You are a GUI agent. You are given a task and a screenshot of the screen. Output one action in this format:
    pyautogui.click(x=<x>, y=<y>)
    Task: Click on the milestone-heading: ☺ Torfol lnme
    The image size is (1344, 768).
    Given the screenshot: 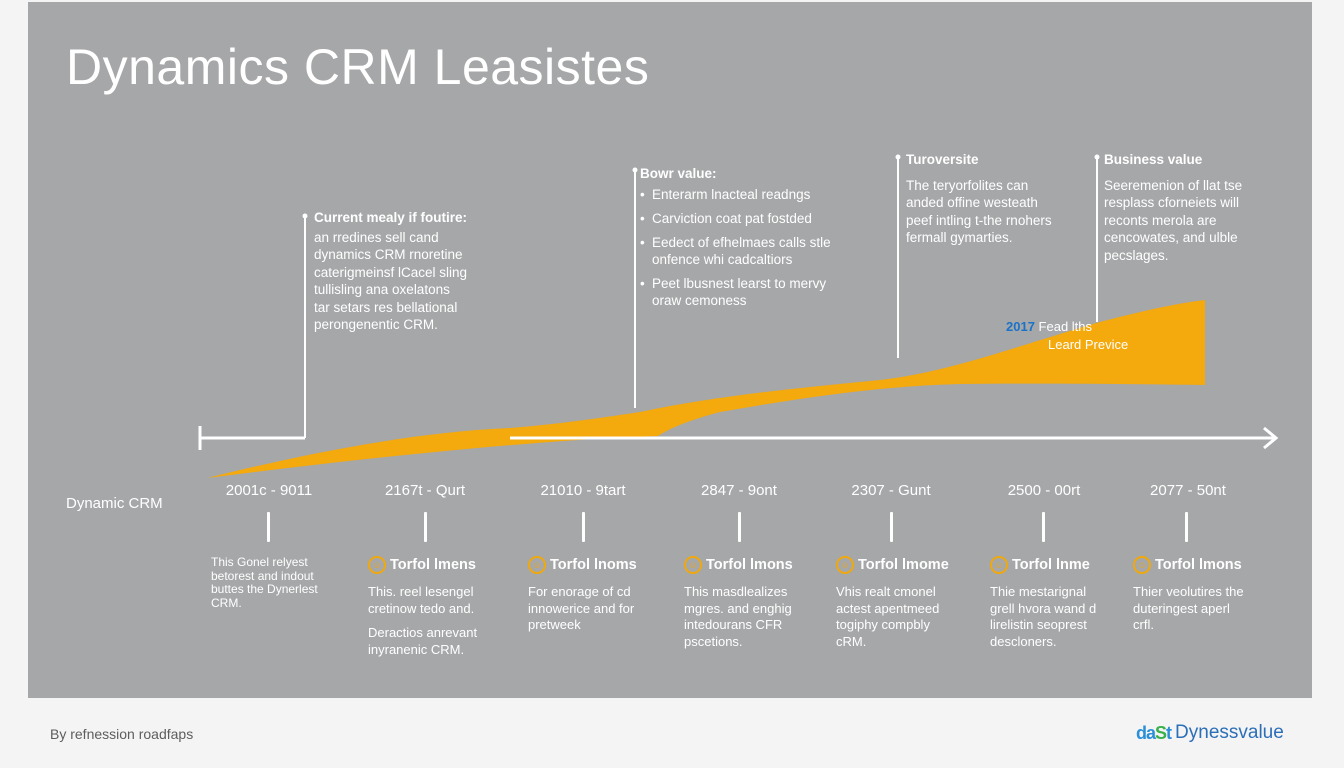 What is the action you would take?
    pyautogui.click(x=1056, y=565)
    